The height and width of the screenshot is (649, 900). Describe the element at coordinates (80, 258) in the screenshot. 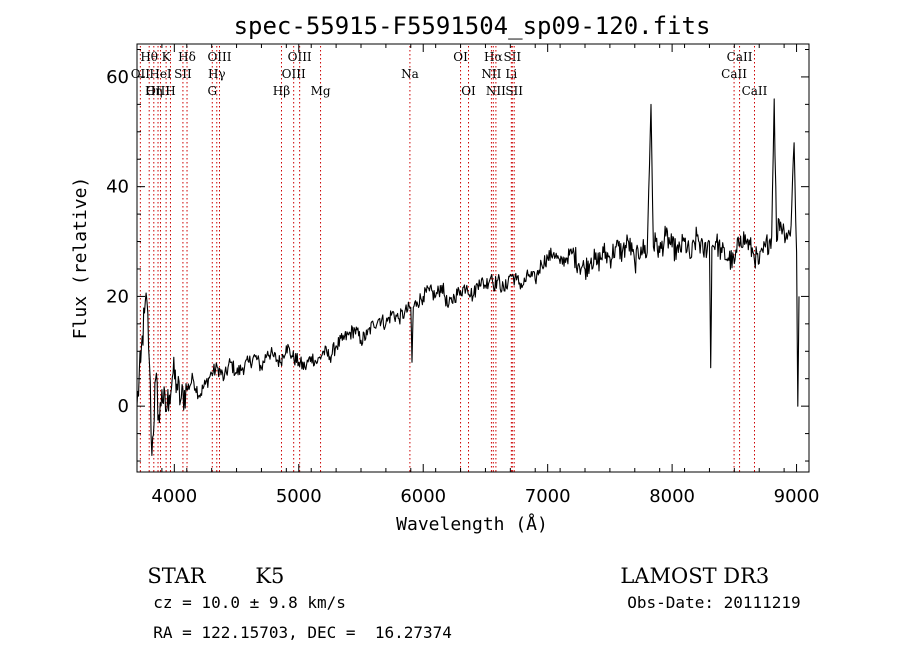

I see `y-axis-label: Flux (relative)` at that location.